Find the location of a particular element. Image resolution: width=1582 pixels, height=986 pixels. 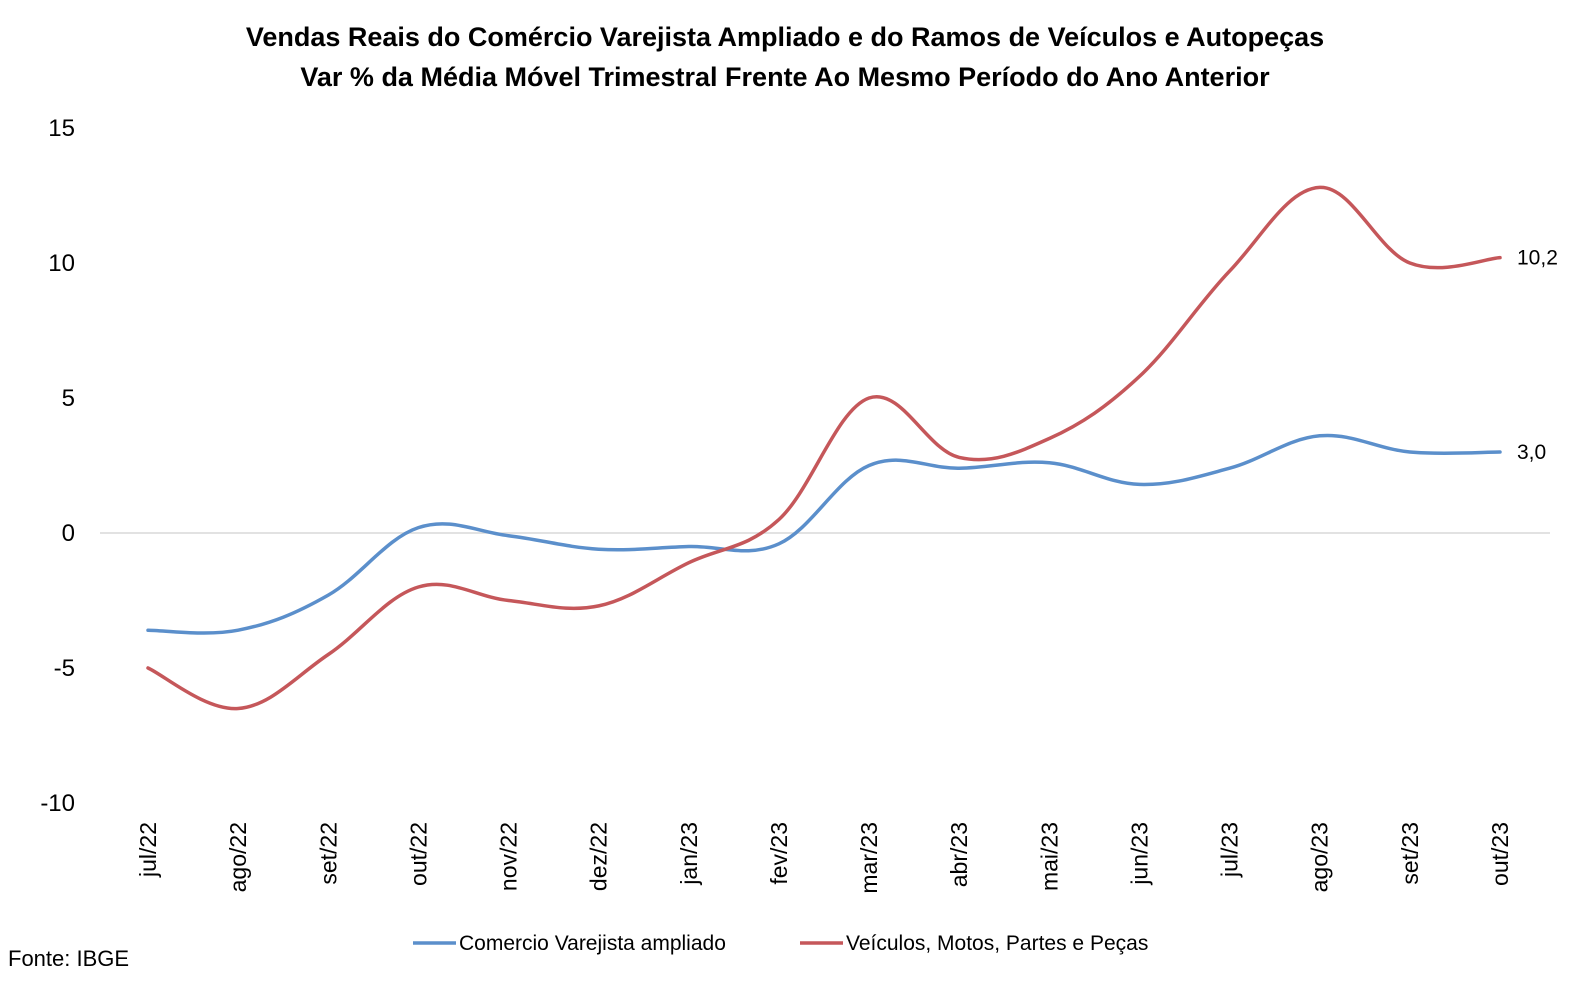

y-tick-label: 5 is located at coordinates (68, 398).